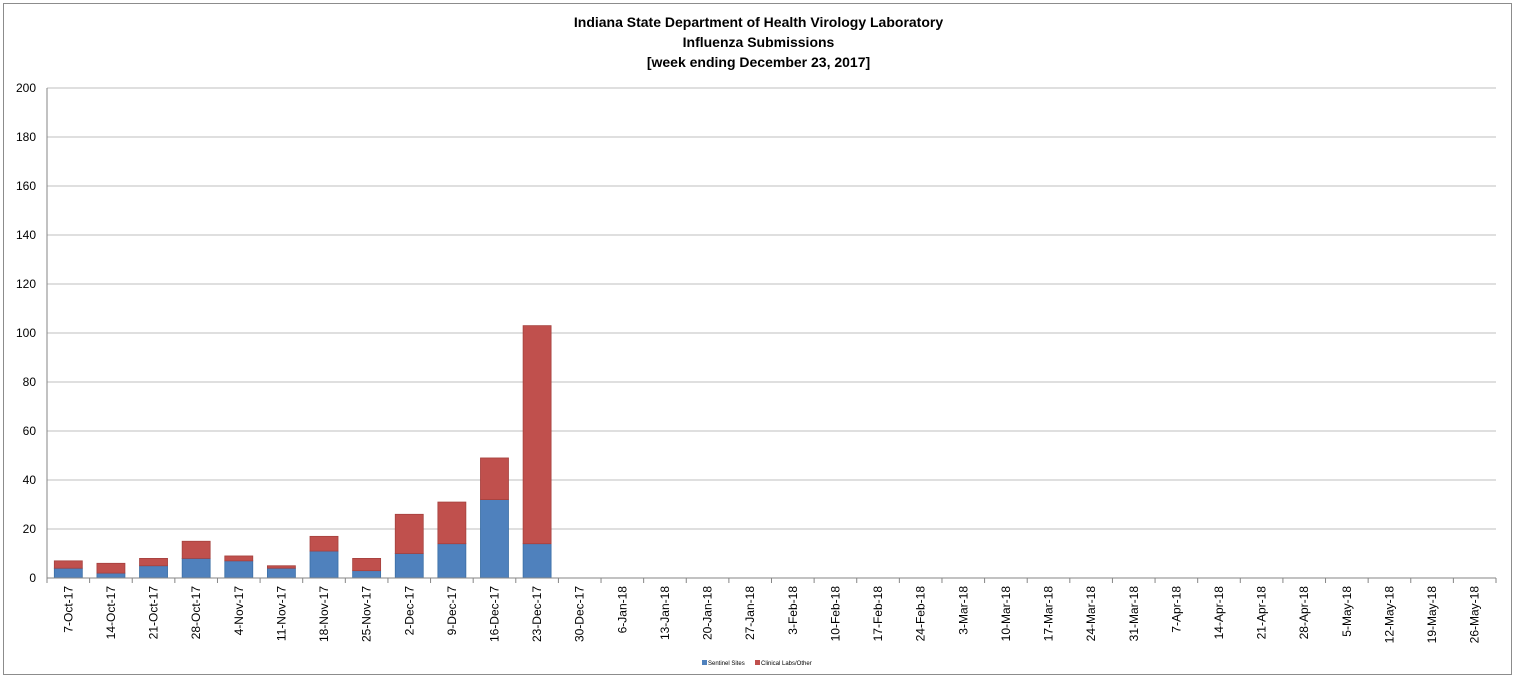 This screenshot has width=1517, height=680. I want to click on legend-label: Sentinel Sites, so click(726, 664).